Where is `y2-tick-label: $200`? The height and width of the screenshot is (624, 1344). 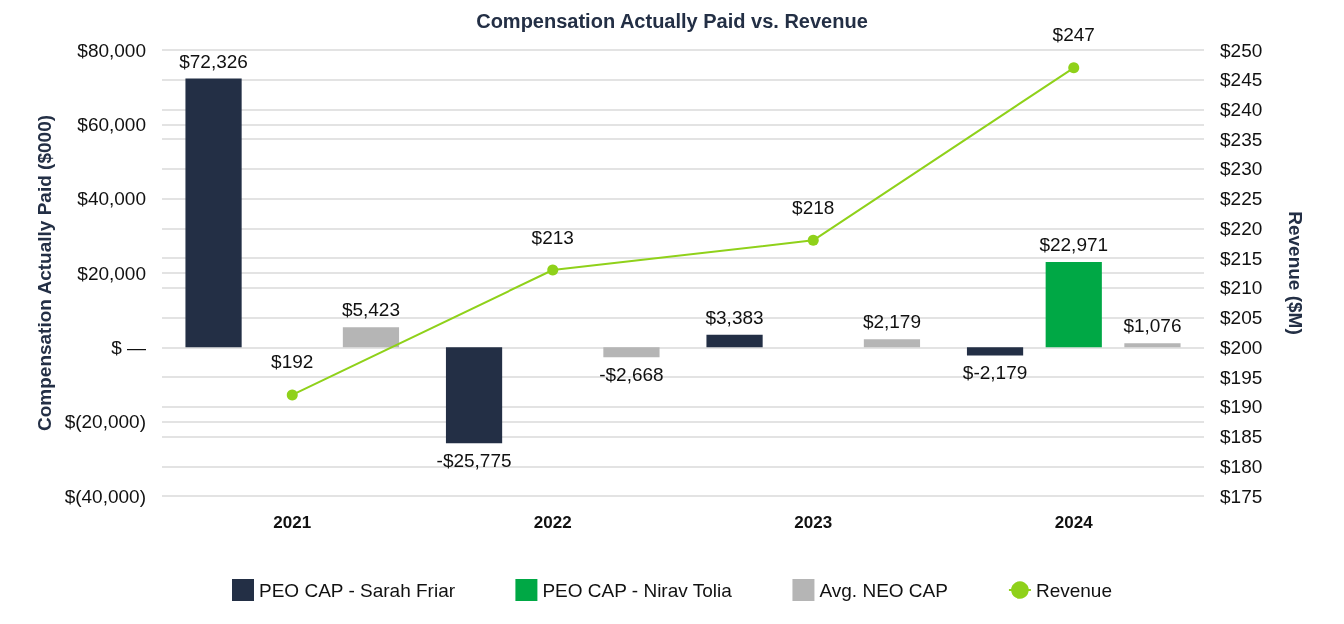
y2-tick-label: $200 is located at coordinates (1241, 347).